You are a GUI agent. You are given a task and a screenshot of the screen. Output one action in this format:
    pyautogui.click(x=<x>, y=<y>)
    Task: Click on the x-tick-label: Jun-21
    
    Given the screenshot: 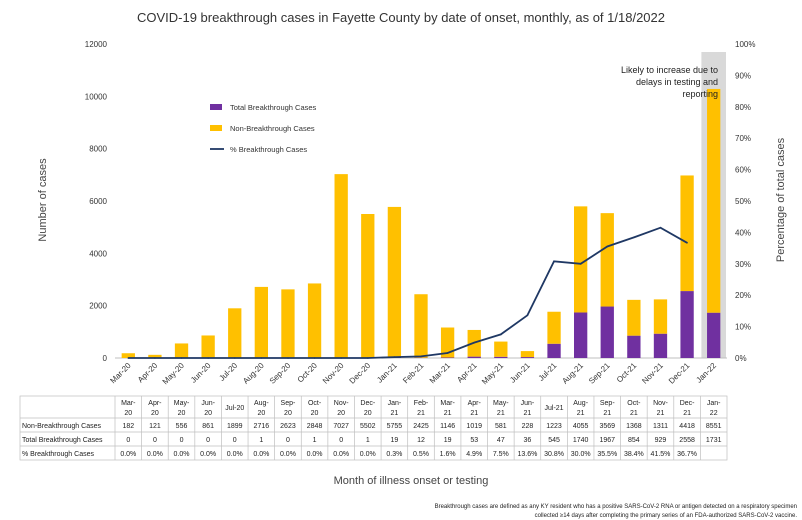 What is the action you would take?
    pyautogui.click(x=520, y=373)
    